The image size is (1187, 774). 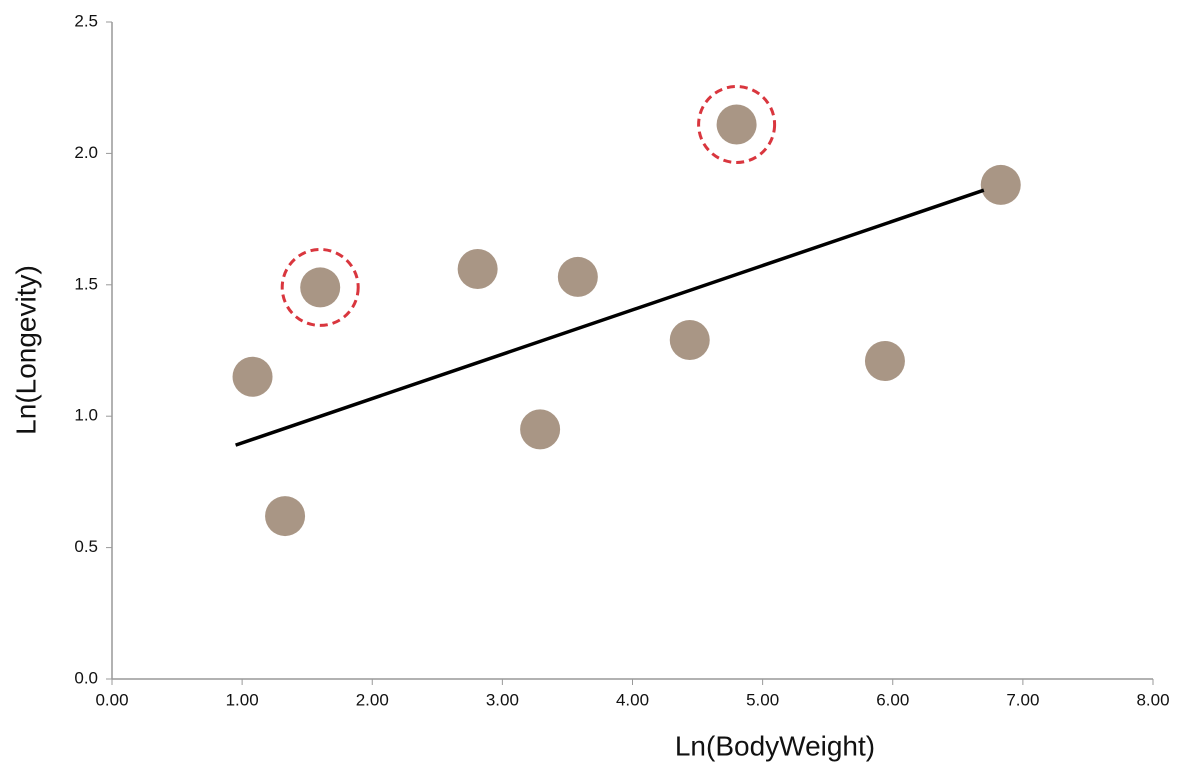 I want to click on x-tick-label: 0.00, so click(x=111, y=699).